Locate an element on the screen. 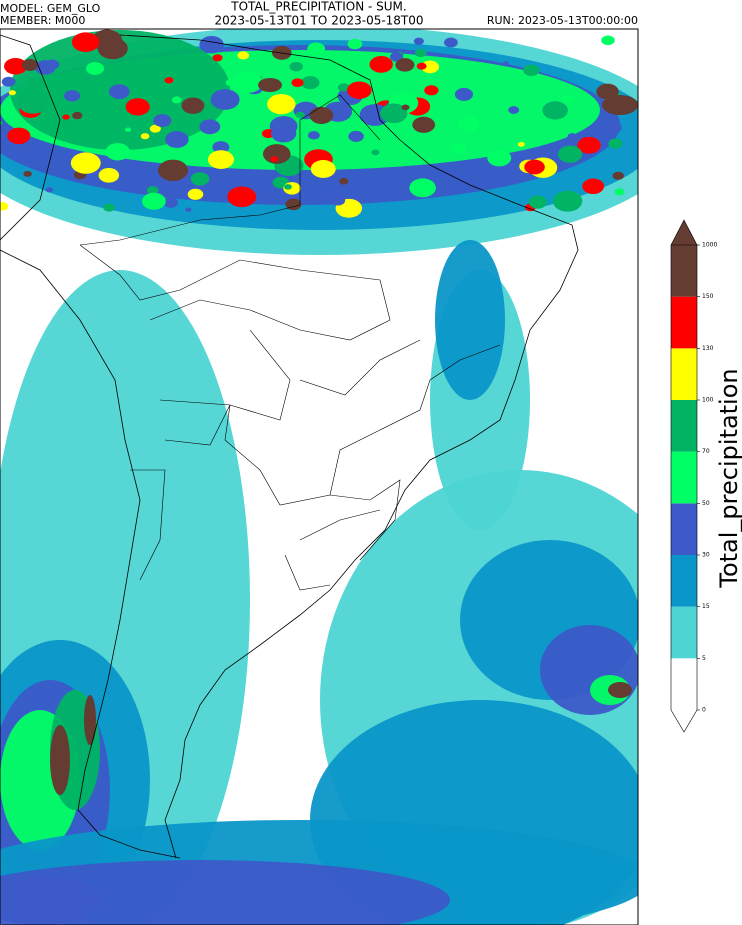  colorbar-tick-label: 1000 is located at coordinates (709, 245).